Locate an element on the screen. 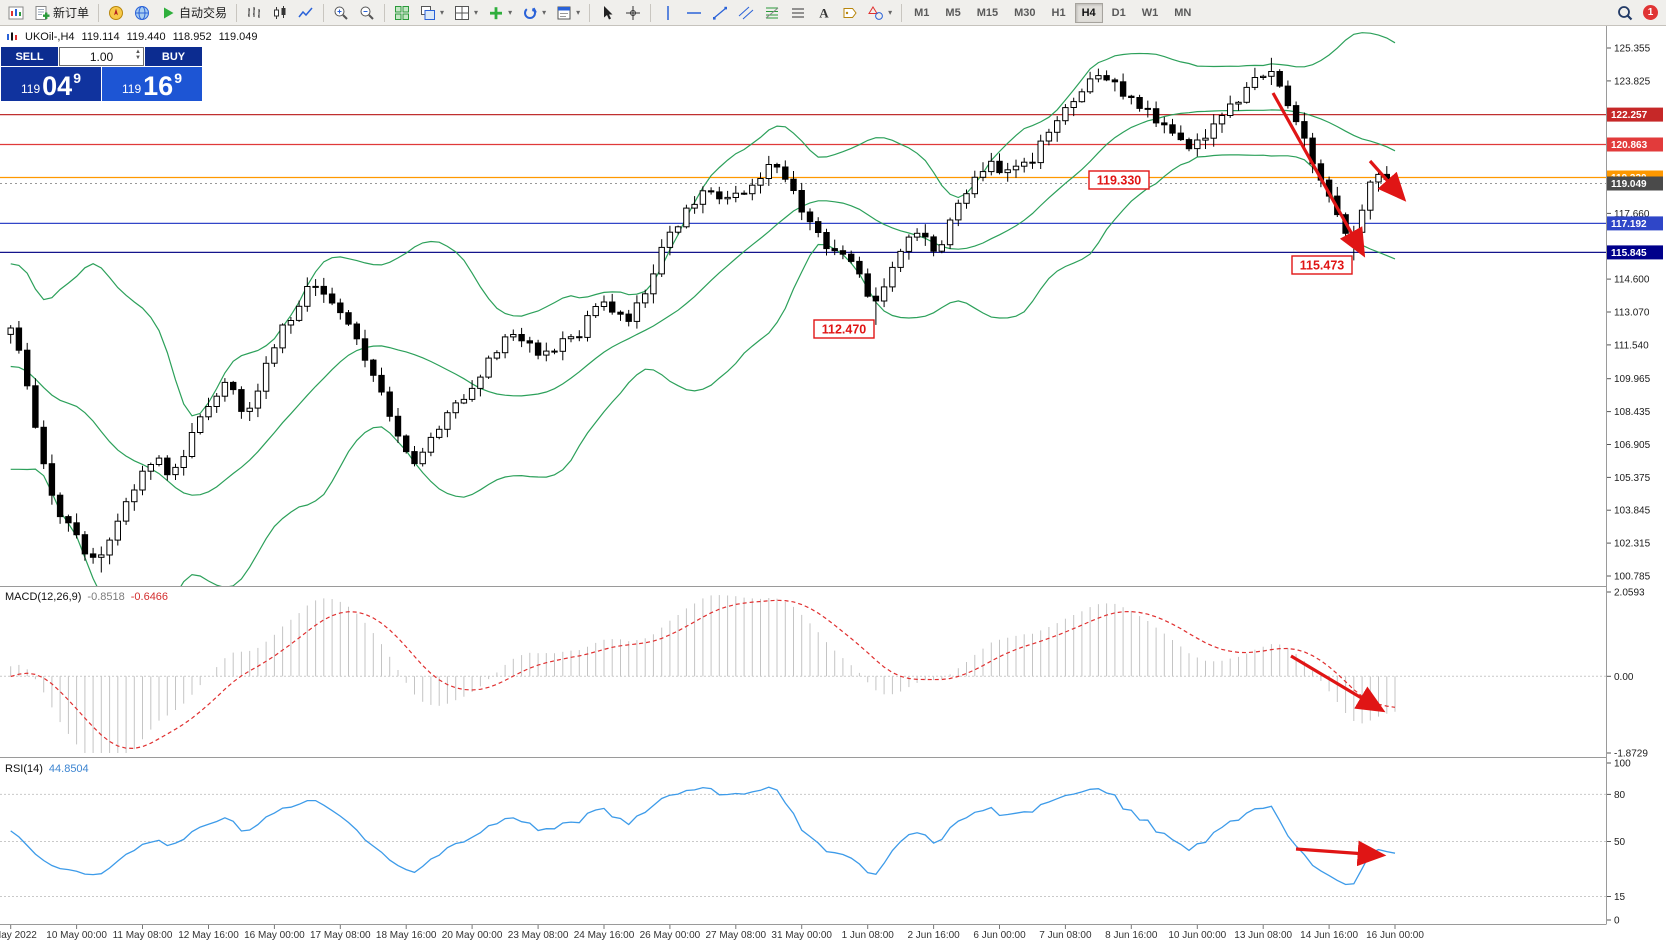  text-button: A is located at coordinates (824, 13).